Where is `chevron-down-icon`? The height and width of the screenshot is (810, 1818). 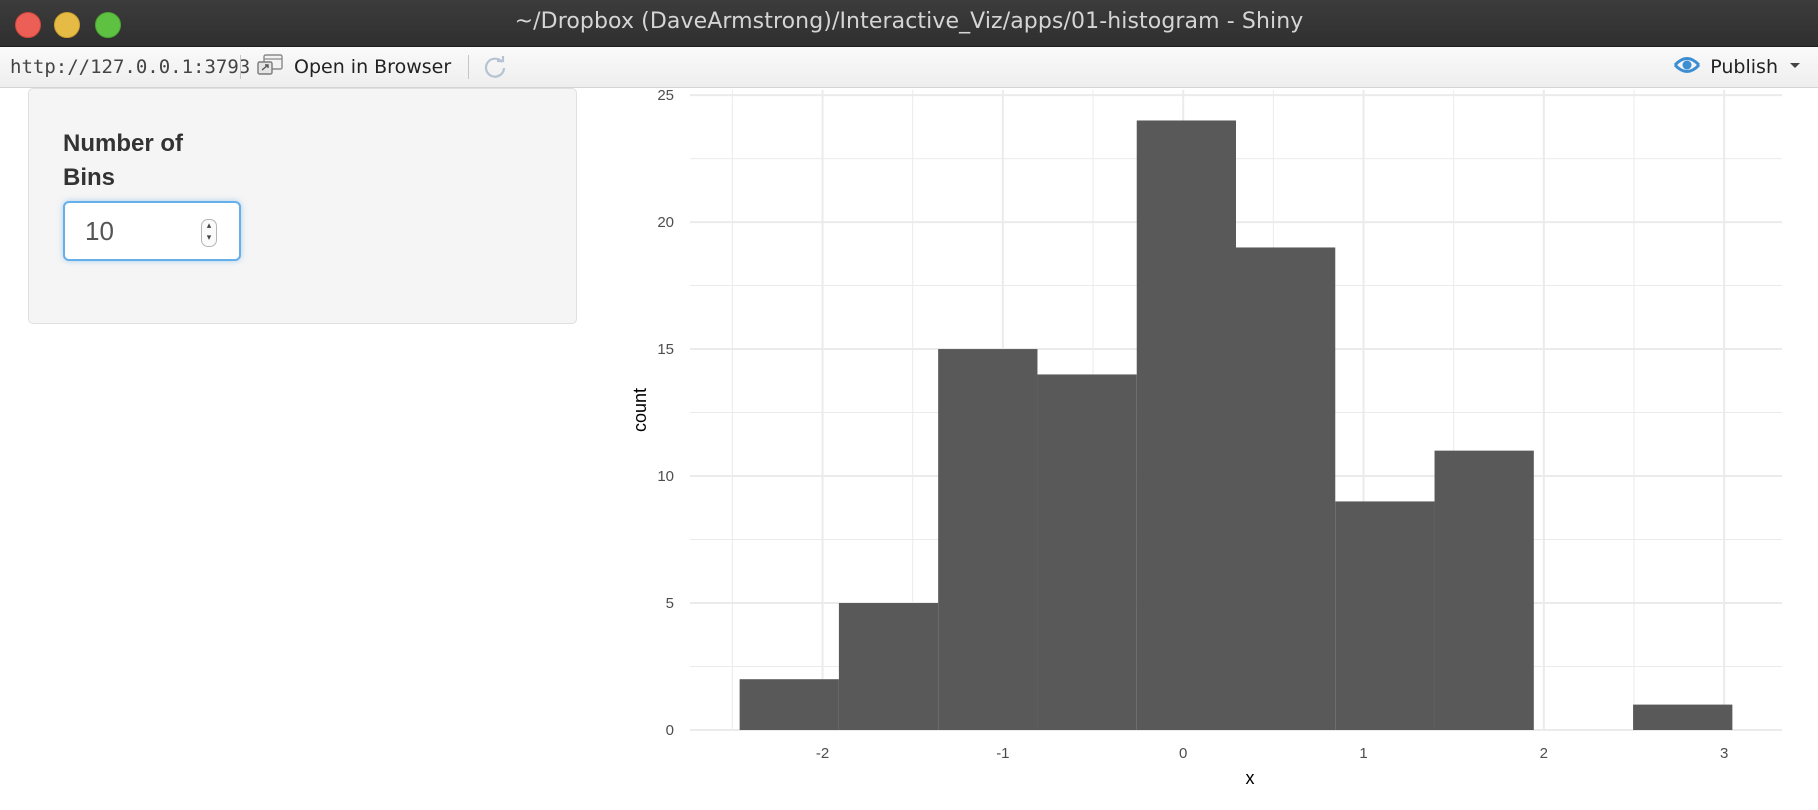 chevron-down-icon is located at coordinates (1795, 67).